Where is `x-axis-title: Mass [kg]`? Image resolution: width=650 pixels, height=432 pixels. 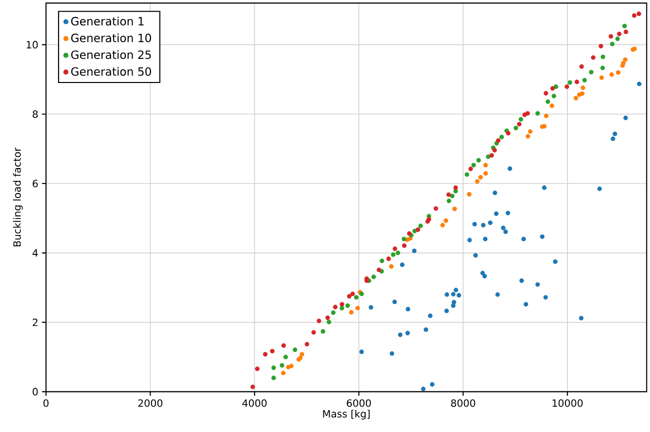 x-axis-title: Mass [kg] is located at coordinates (346, 415).